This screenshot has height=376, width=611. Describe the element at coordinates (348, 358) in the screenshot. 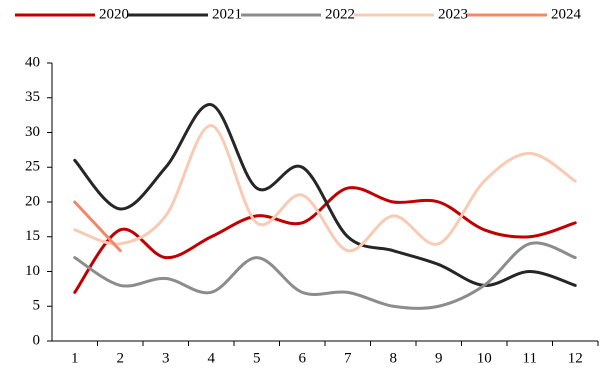

I see `x-tick-label: 7` at that location.